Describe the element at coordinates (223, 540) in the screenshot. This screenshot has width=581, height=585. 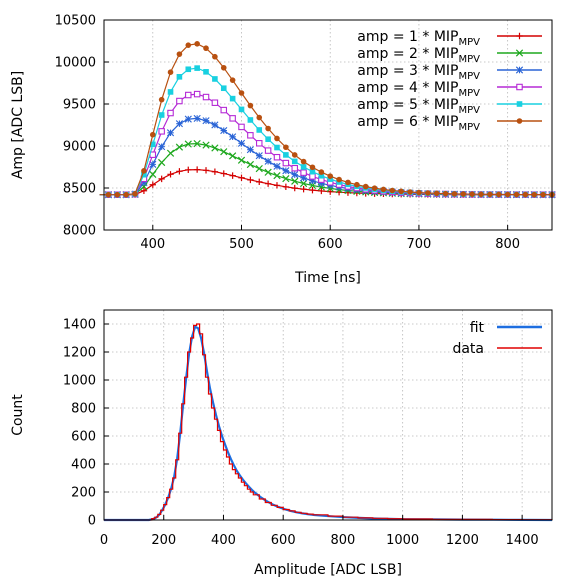
I see `hist-x-tick-label-2: 400` at that location.